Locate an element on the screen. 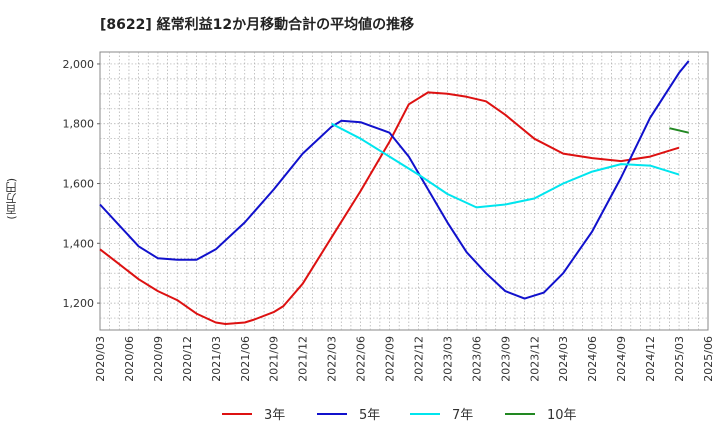 The height and width of the screenshot is (440, 720). legend-label: 10年 is located at coordinates (562, 415).